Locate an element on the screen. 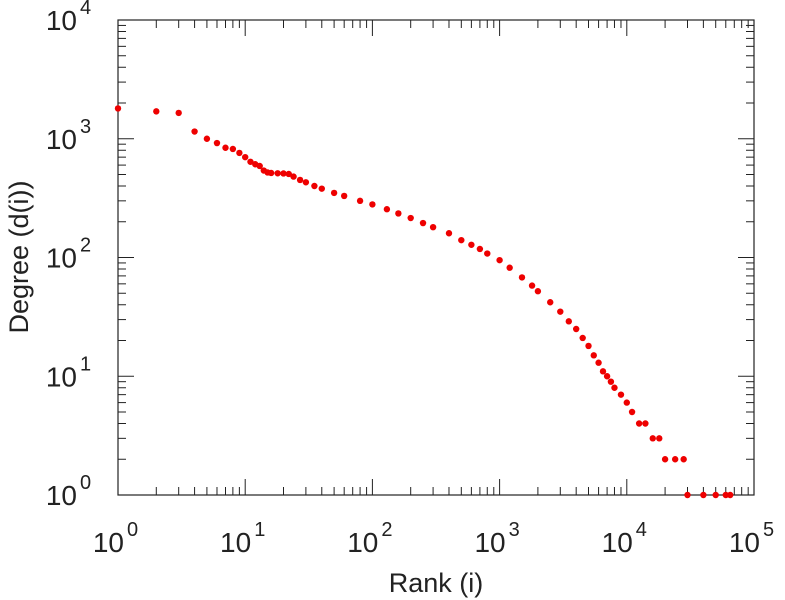 The image size is (785, 600). y-axis-title: Degree (d(i)) is located at coordinates (19, 256).